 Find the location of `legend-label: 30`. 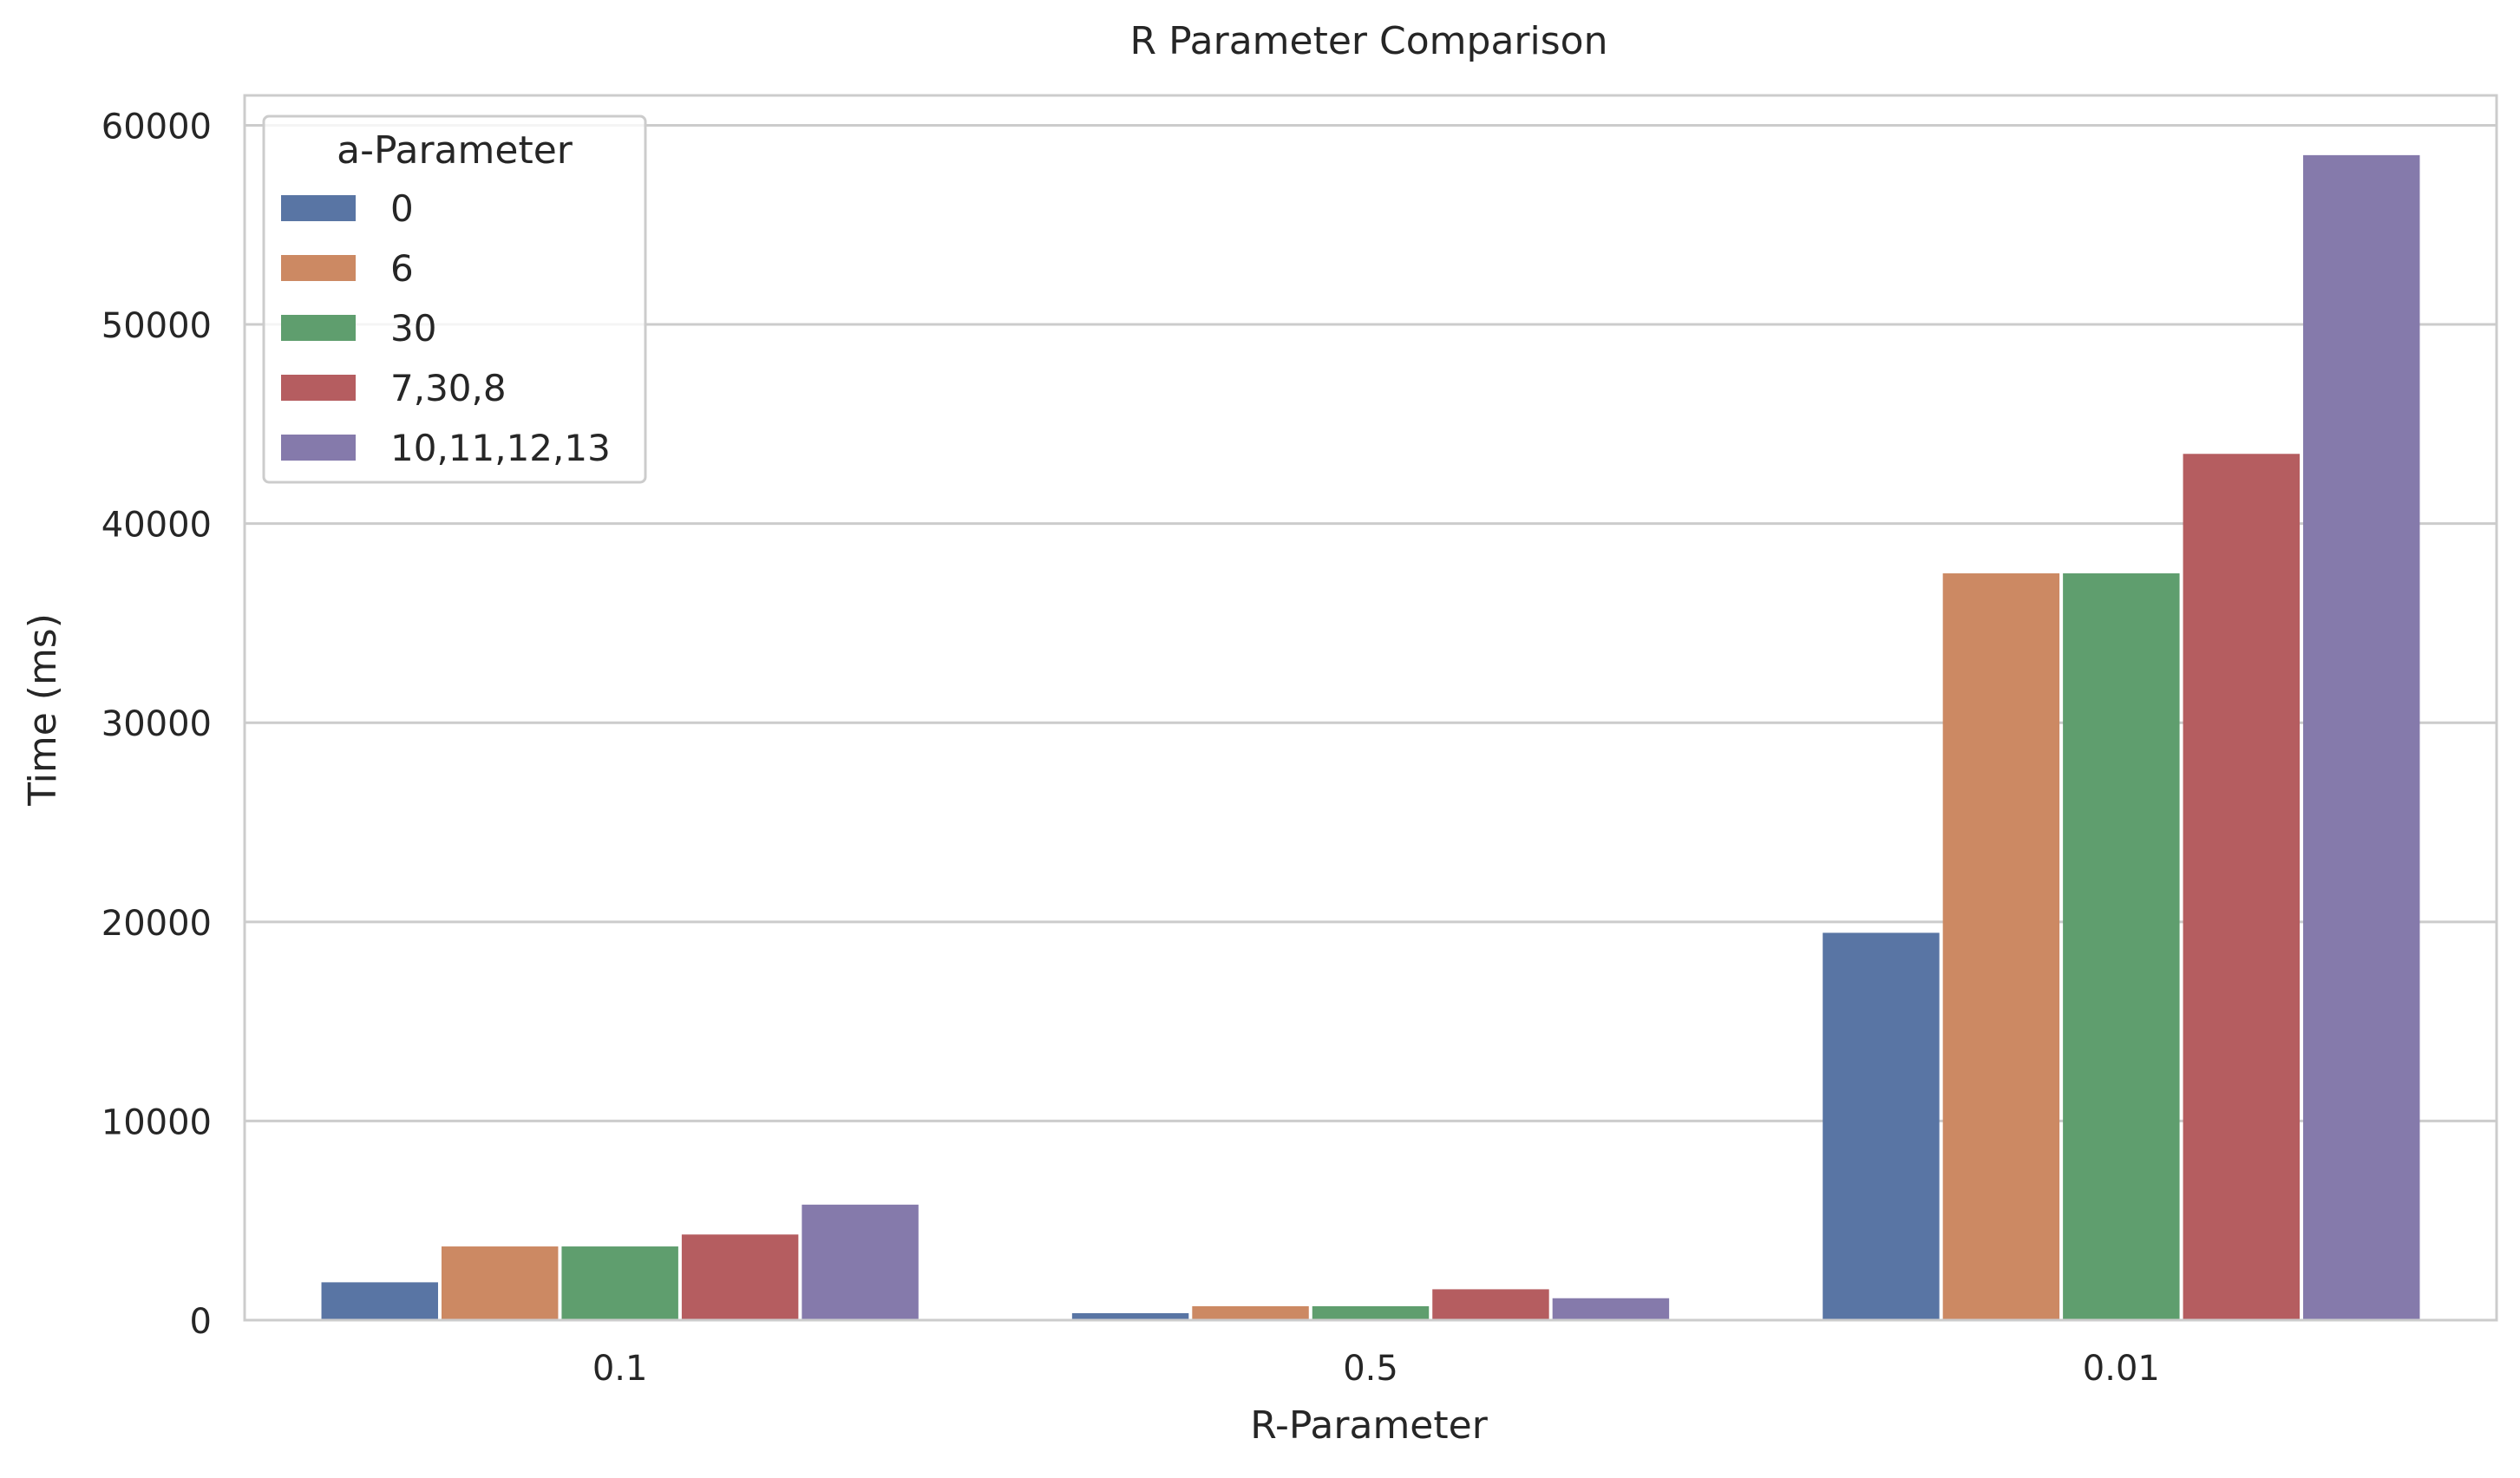

legend-label: 30 is located at coordinates (413, 329).